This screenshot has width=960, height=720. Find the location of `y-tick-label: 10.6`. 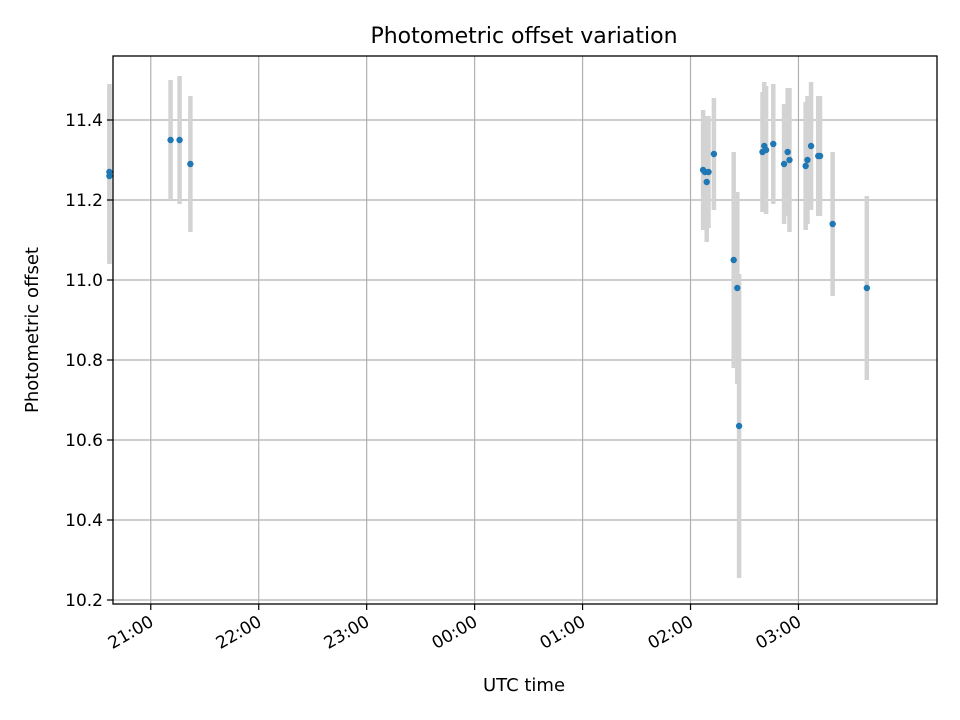

y-tick-label: 10.6 is located at coordinates (84, 441).